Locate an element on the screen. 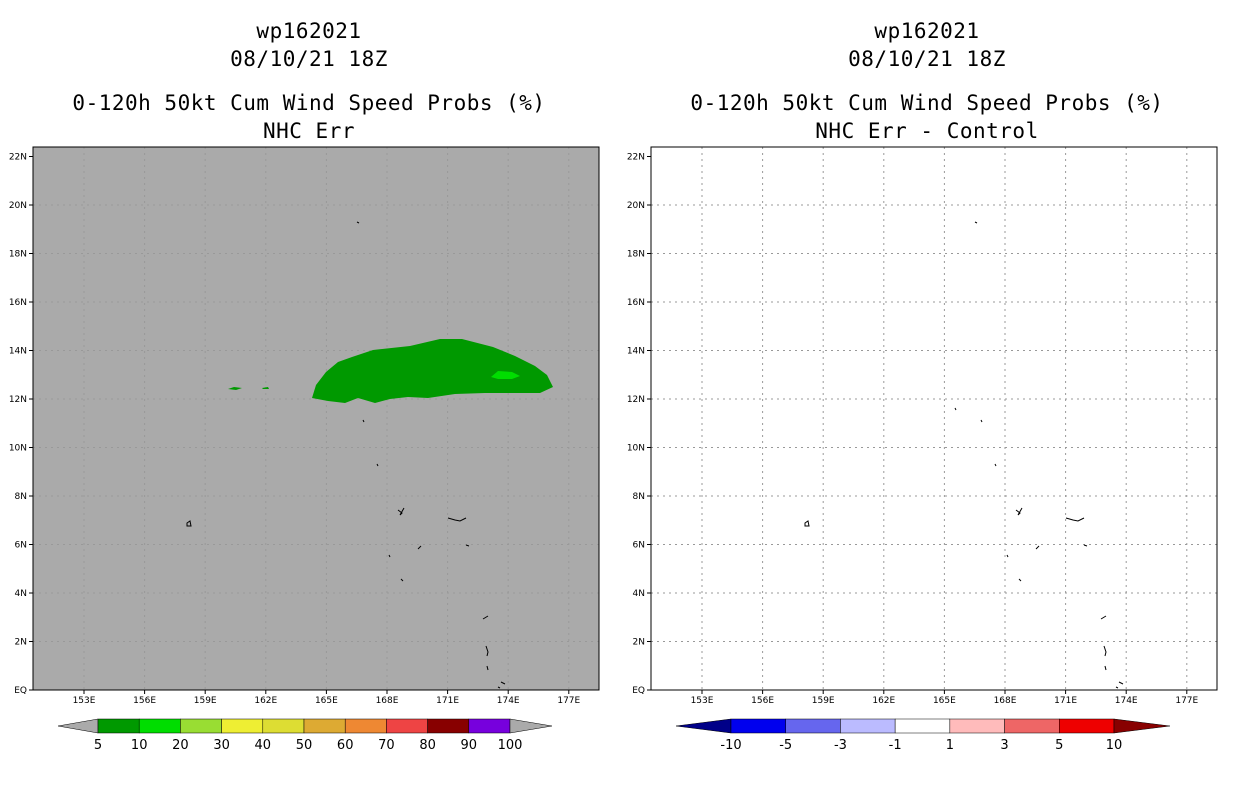 This screenshot has height=800, width=1236. prob-area-20pct is located at coordinates (505, 375).